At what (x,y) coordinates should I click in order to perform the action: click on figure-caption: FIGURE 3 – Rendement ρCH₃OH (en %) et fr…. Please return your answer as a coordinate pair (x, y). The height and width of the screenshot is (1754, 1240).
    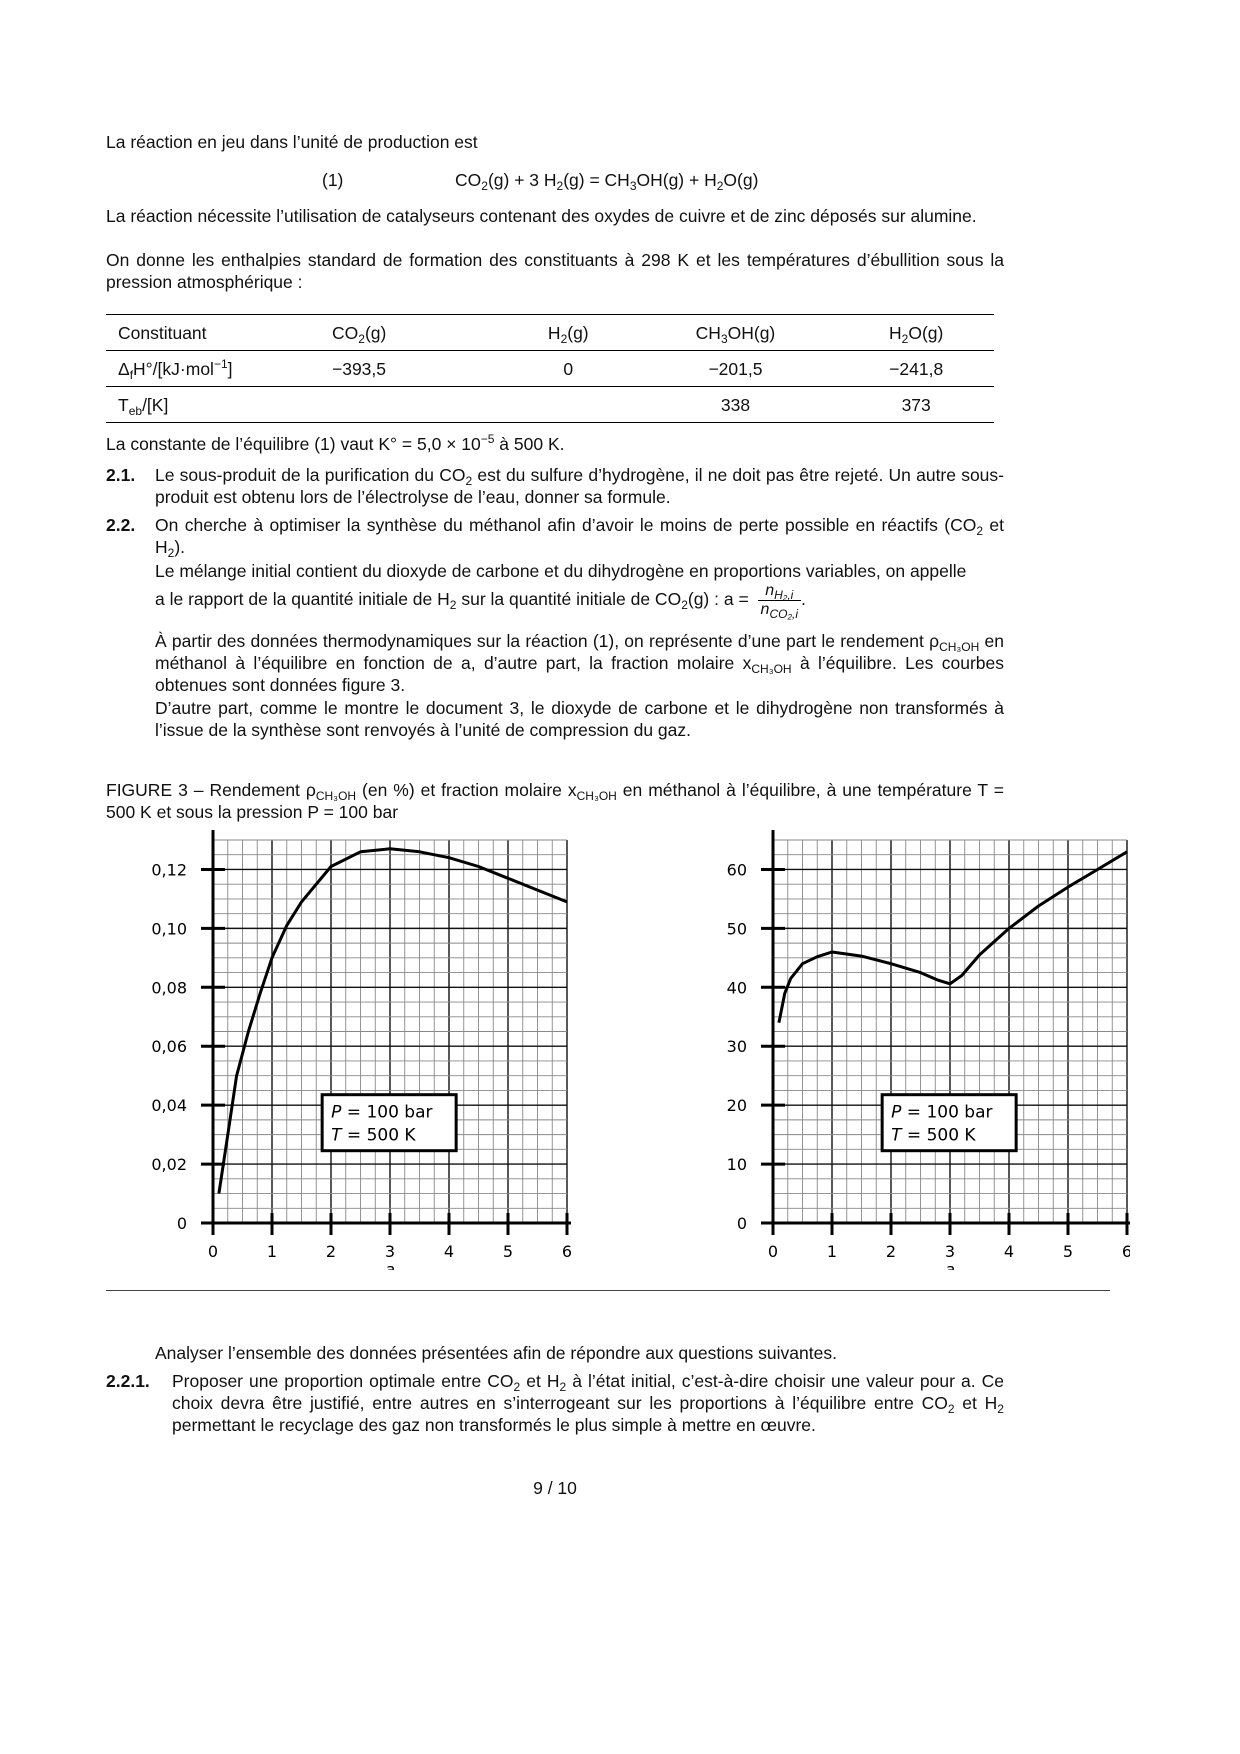
    Looking at the image, I should click on (555, 801).